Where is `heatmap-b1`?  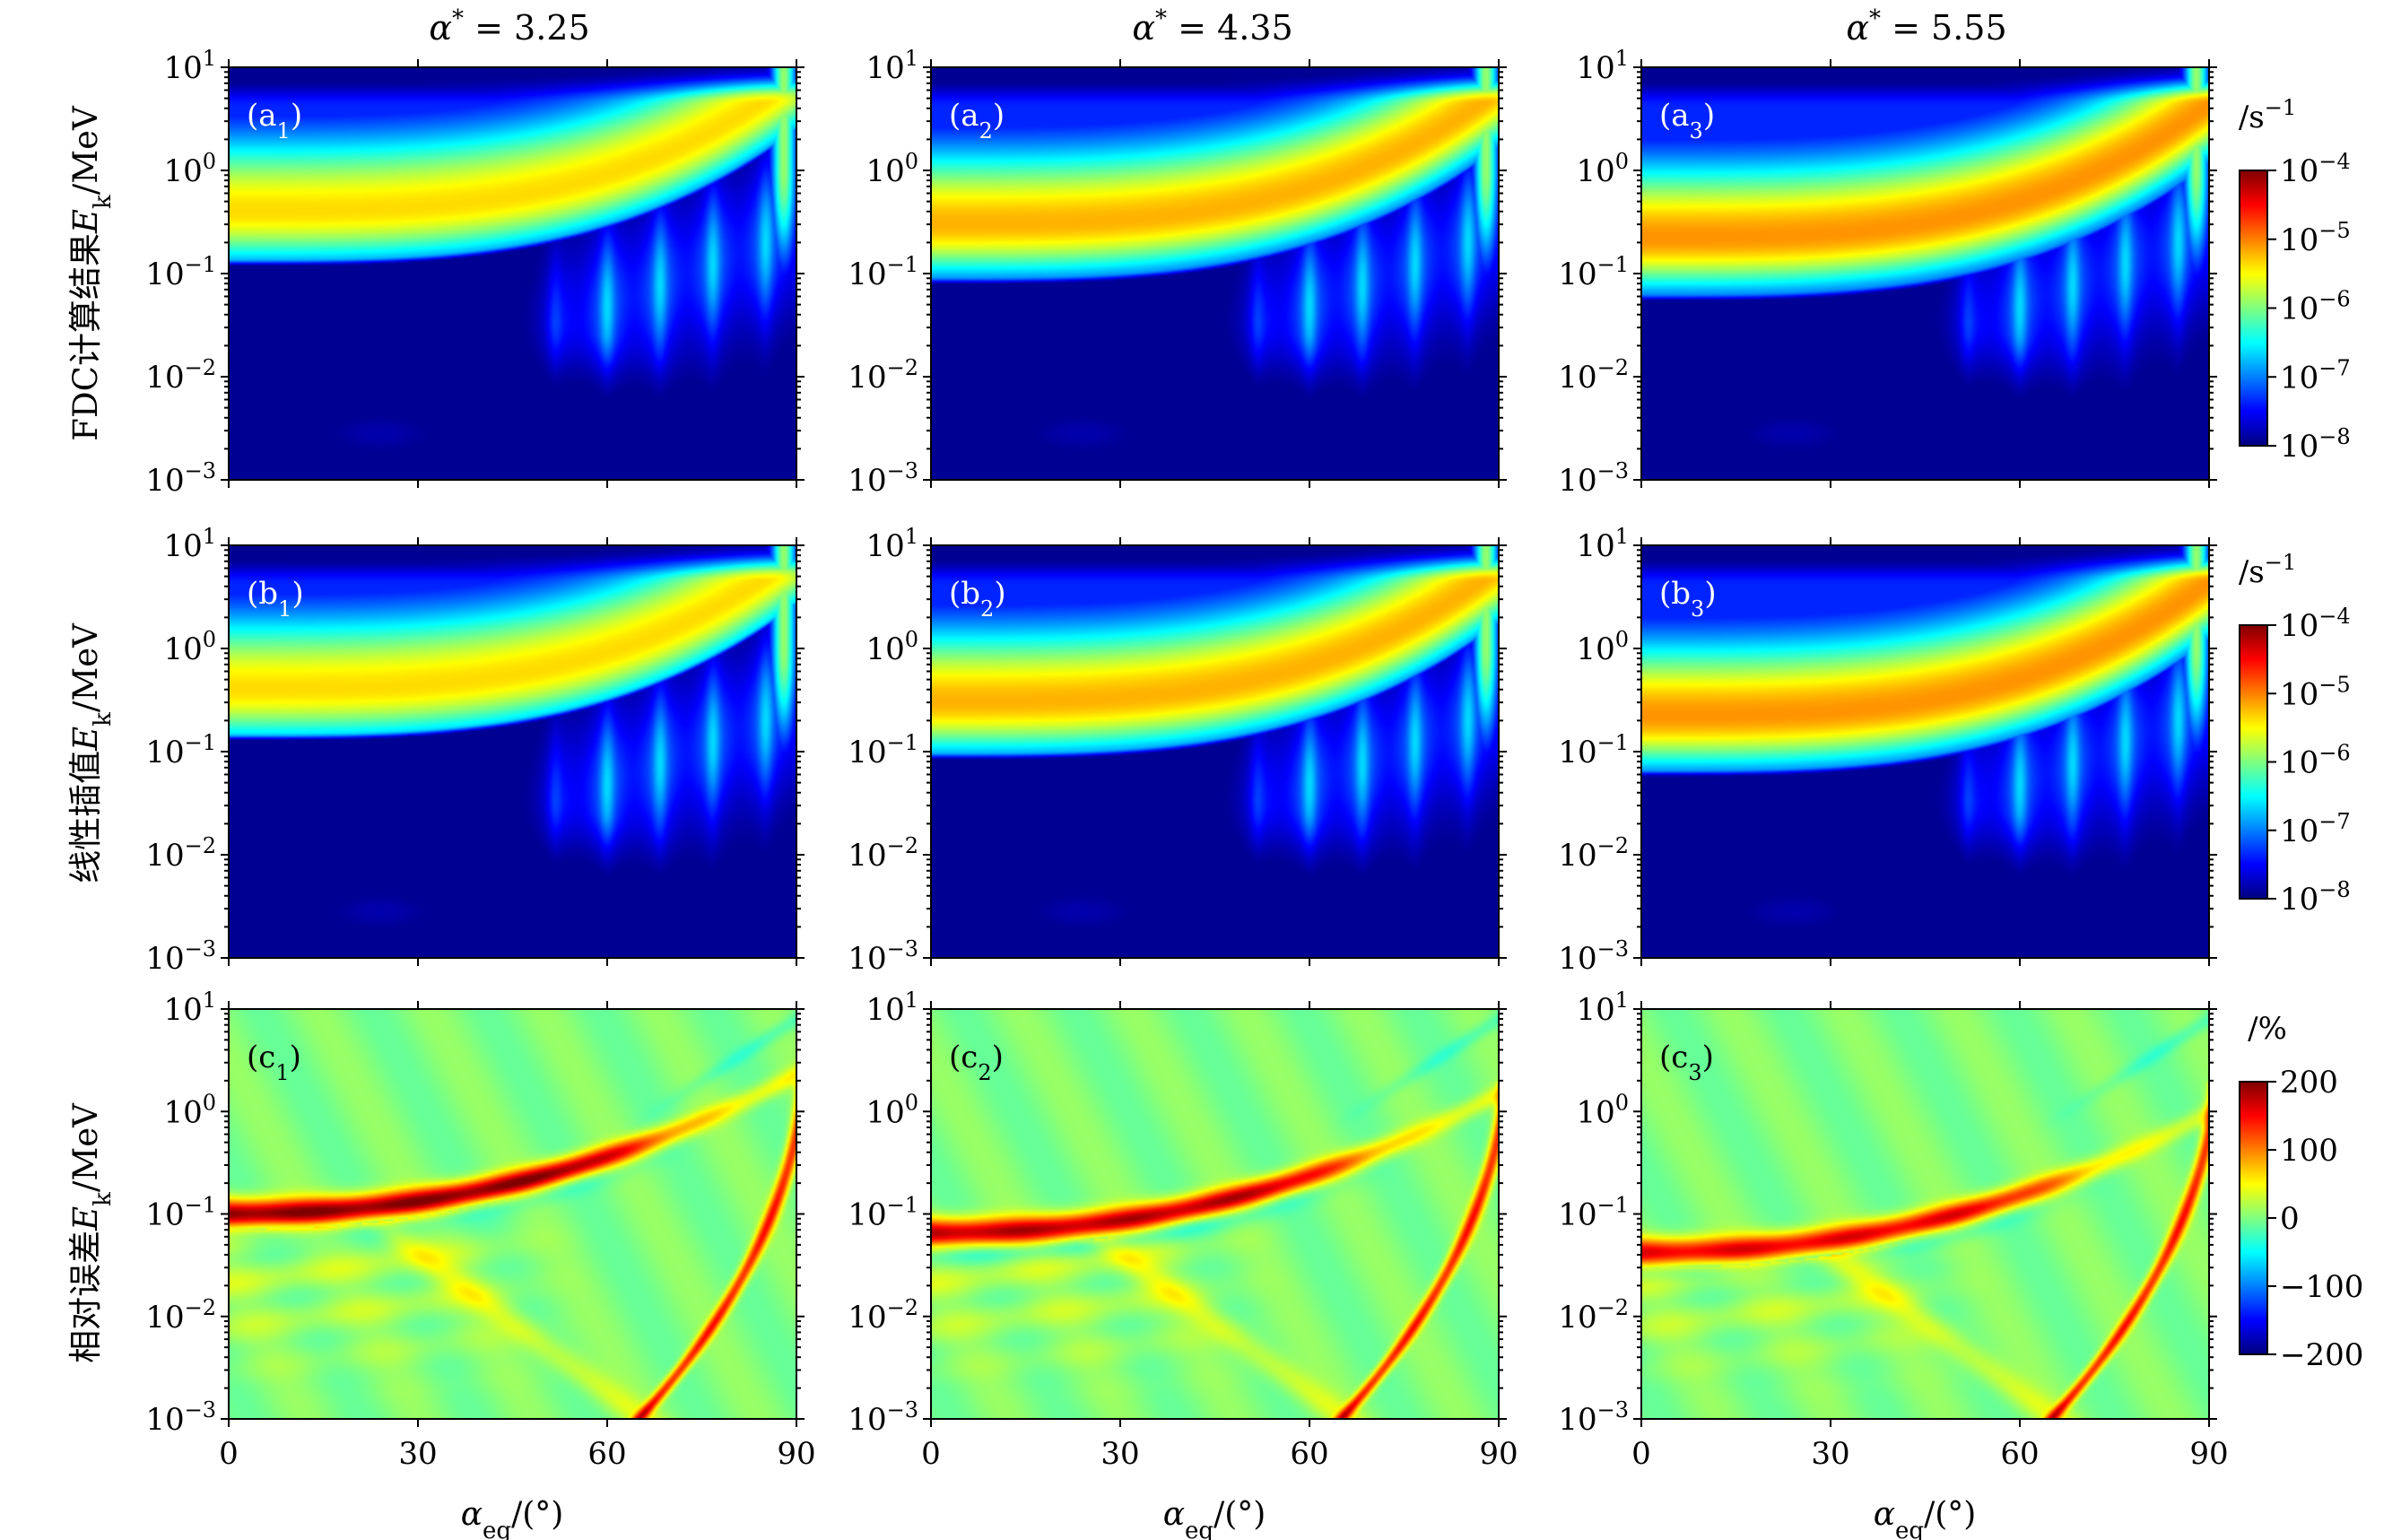
heatmap-b1 is located at coordinates (512, 751).